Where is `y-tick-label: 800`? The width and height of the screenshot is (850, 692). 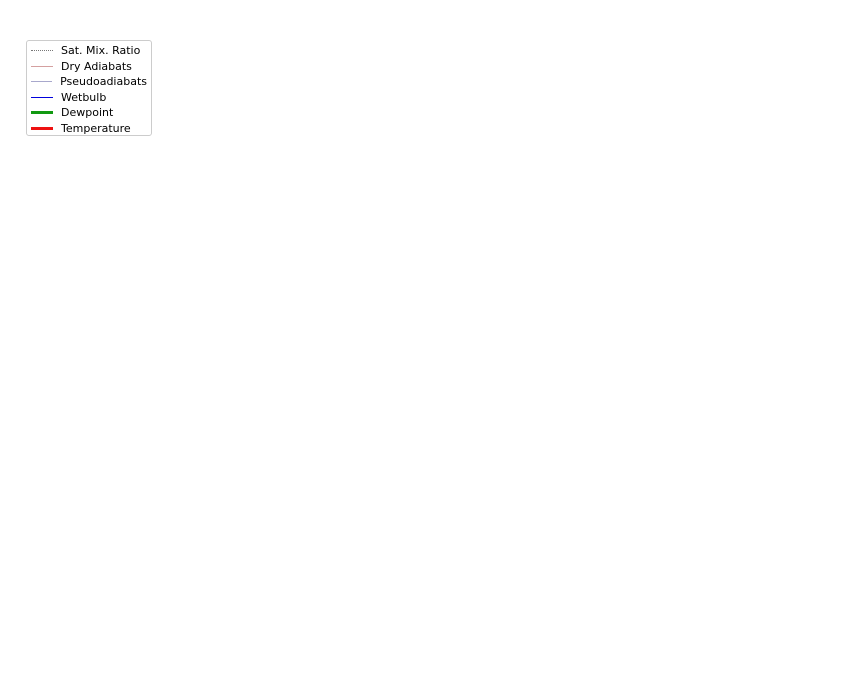 y-tick-label: 800 is located at coordinates (151, 572).